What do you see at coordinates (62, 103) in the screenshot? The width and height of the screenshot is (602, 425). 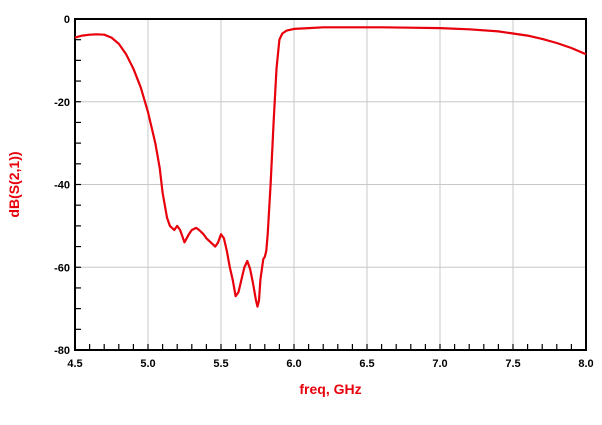 I see `y-tick-label: -20` at bounding box center [62, 103].